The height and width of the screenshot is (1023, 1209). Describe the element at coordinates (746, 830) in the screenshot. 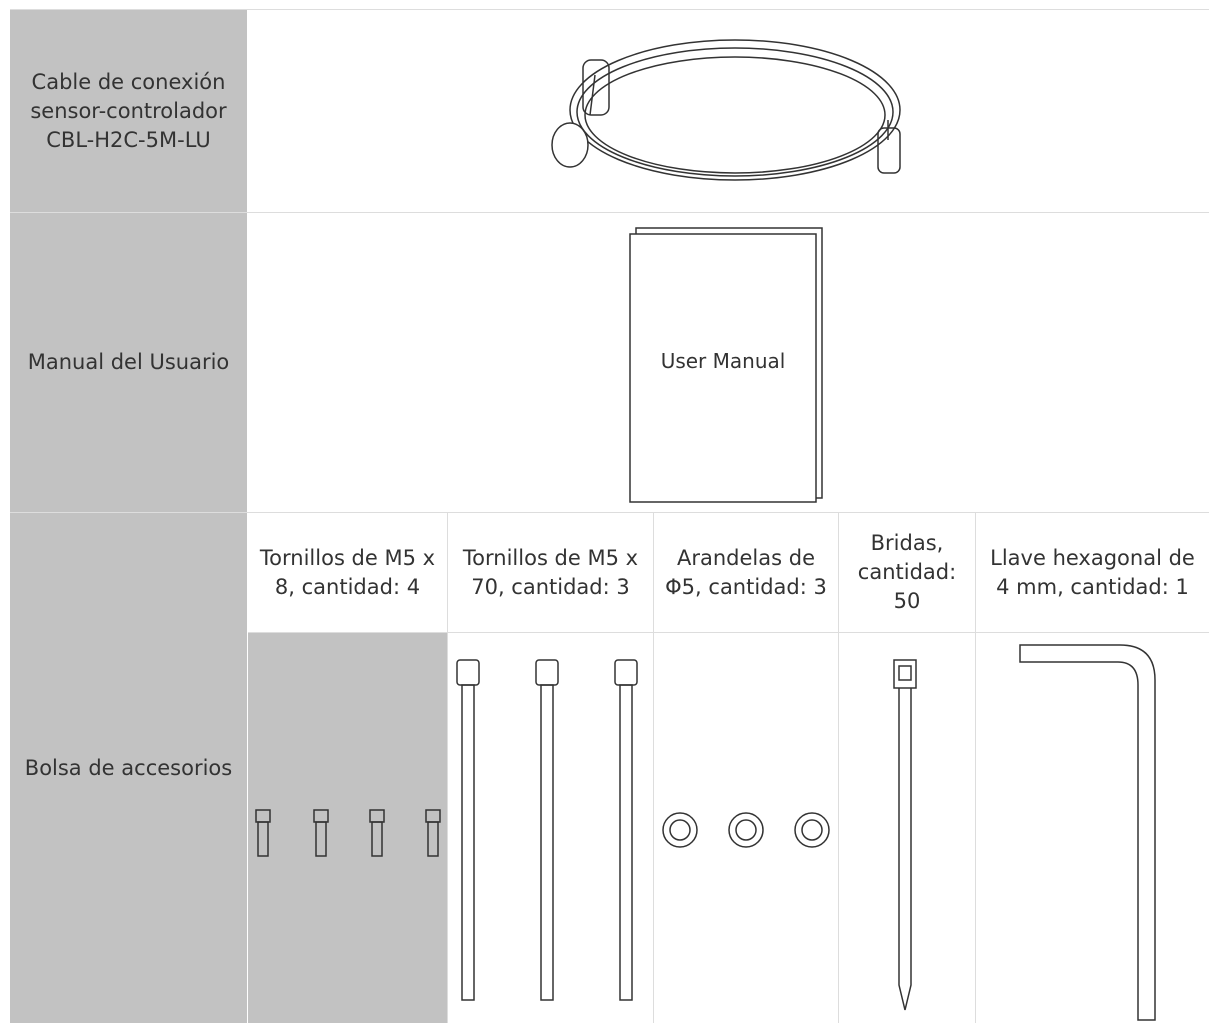

I see `washers` at that location.